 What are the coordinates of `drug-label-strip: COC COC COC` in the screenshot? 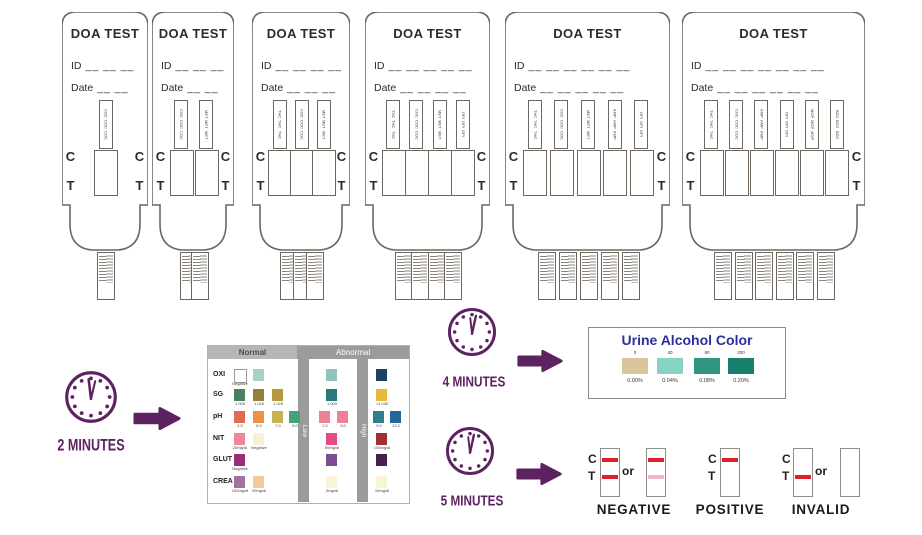 It's located at (561, 124).